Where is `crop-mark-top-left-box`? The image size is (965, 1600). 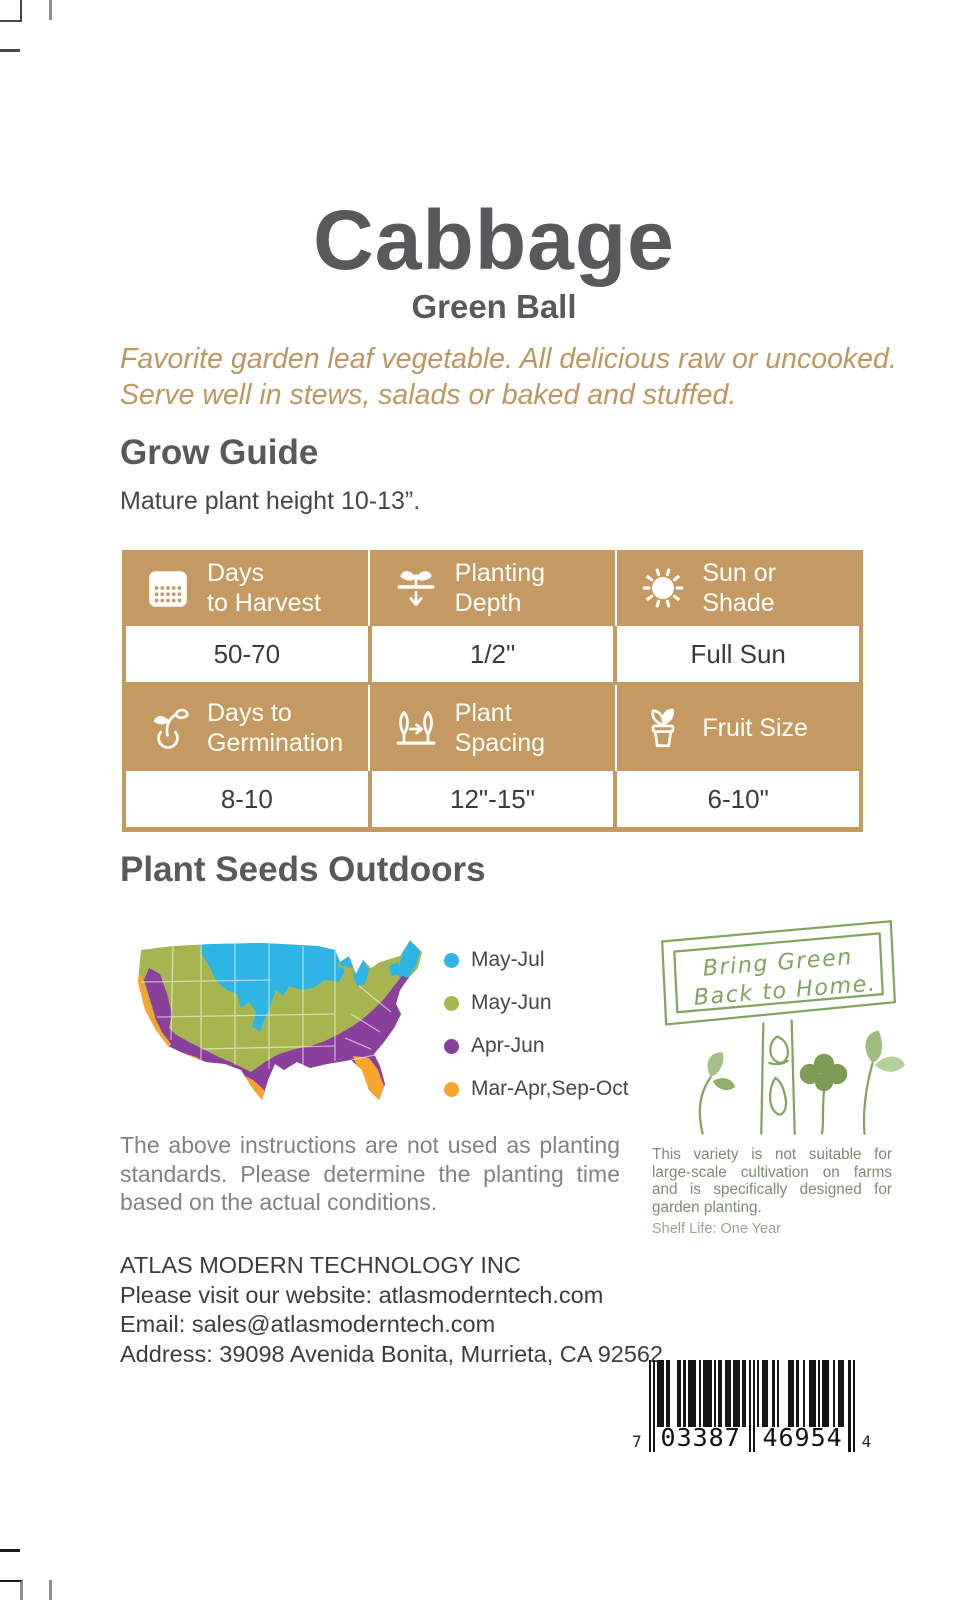
crop-mark-top-left-box is located at coordinates (11, 11).